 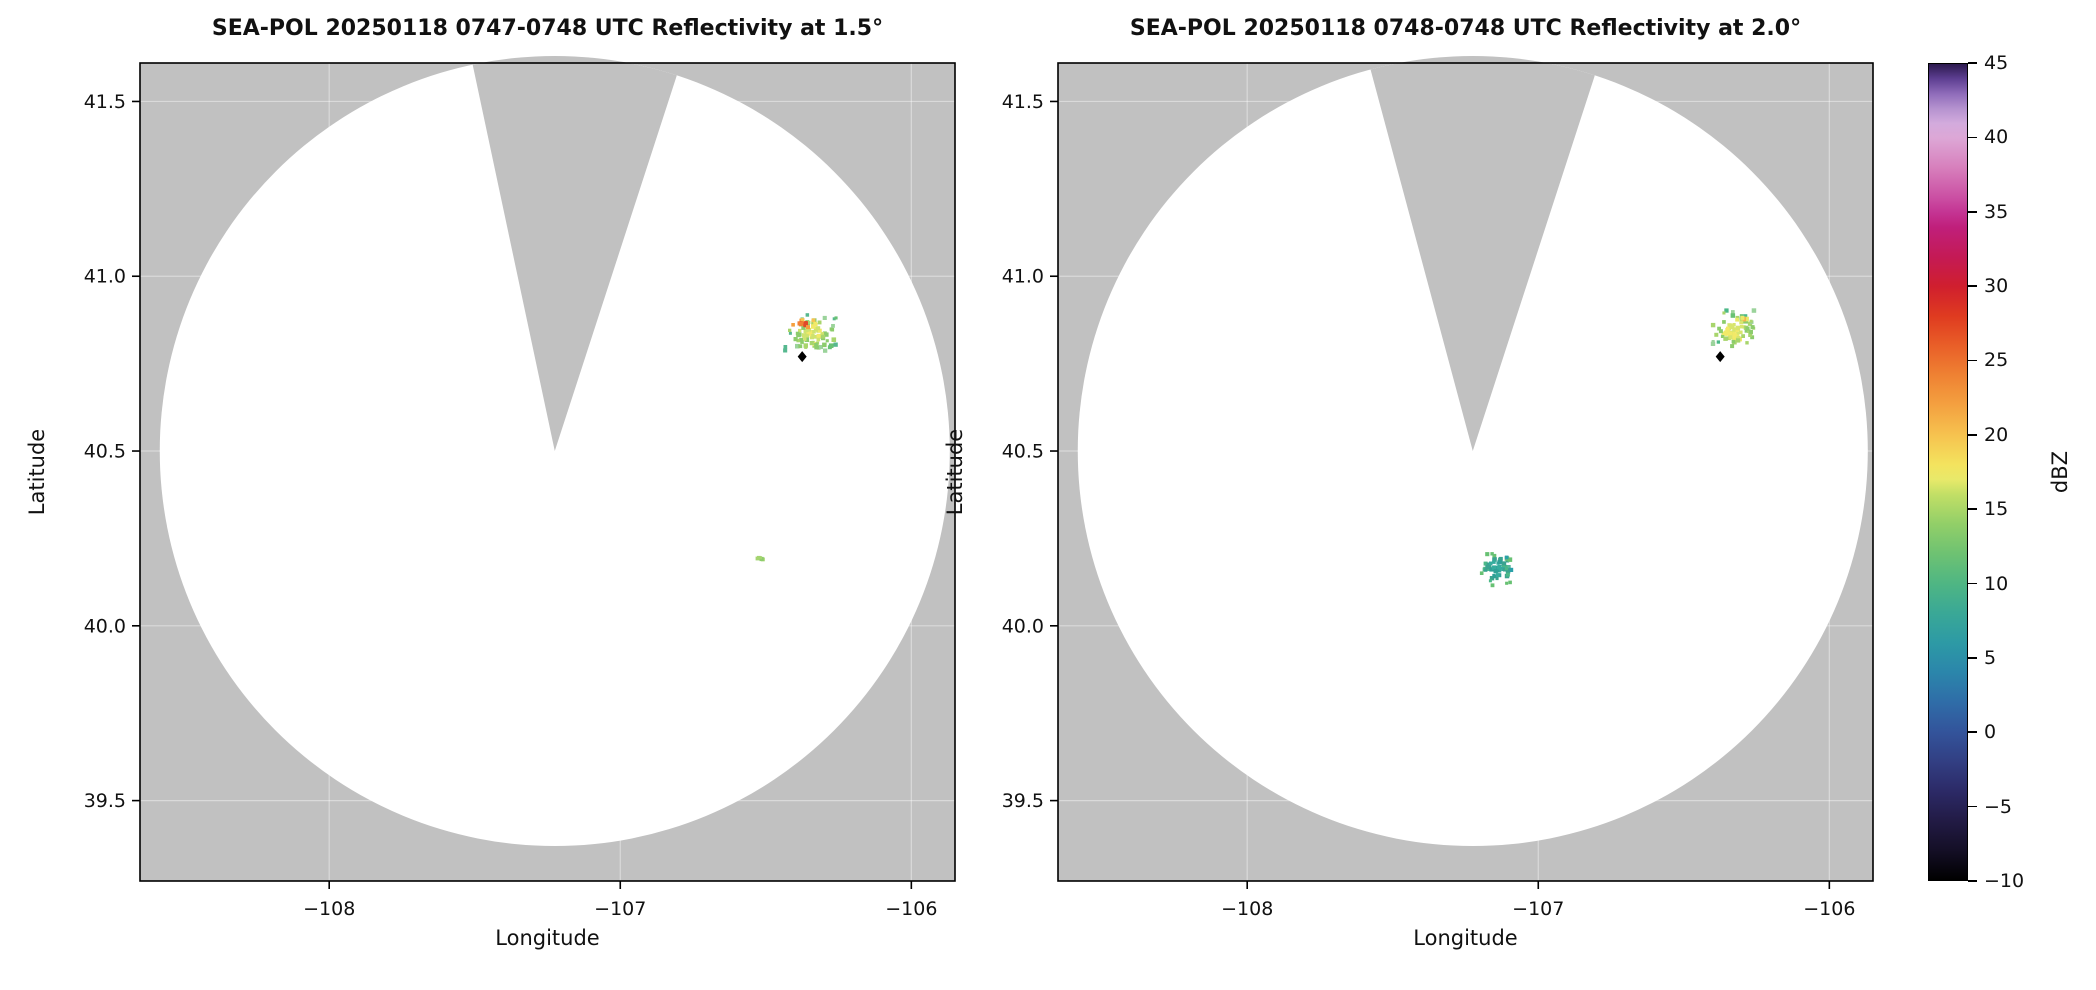 I want to click on y-tick-label: 41.5, so click(x=105, y=102).